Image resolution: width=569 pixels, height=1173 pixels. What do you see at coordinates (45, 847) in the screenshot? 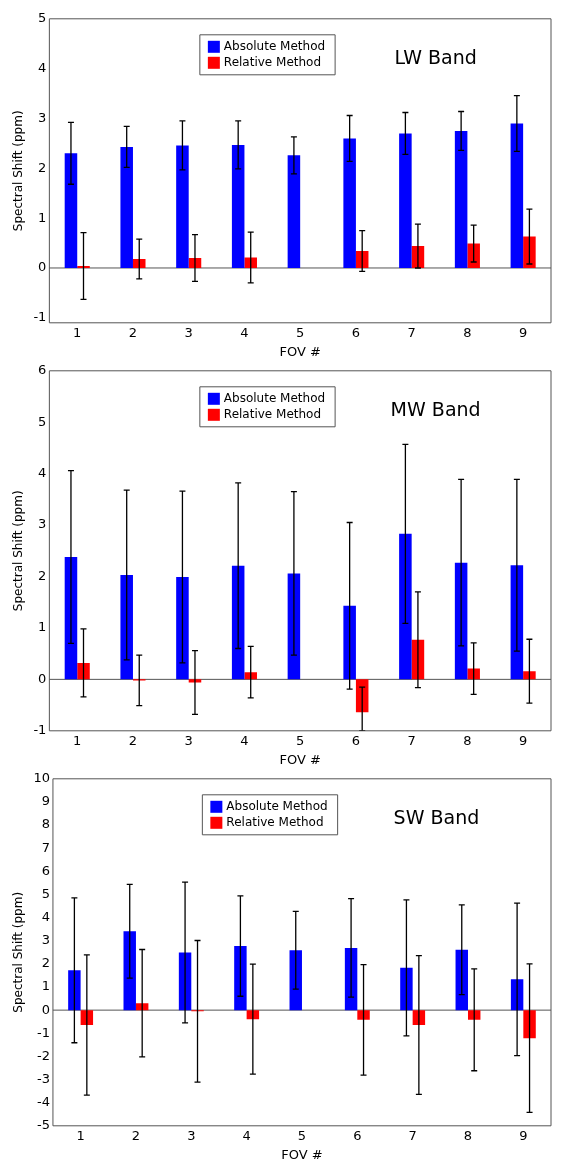
I see `y-tick-label: 7` at bounding box center [45, 847].